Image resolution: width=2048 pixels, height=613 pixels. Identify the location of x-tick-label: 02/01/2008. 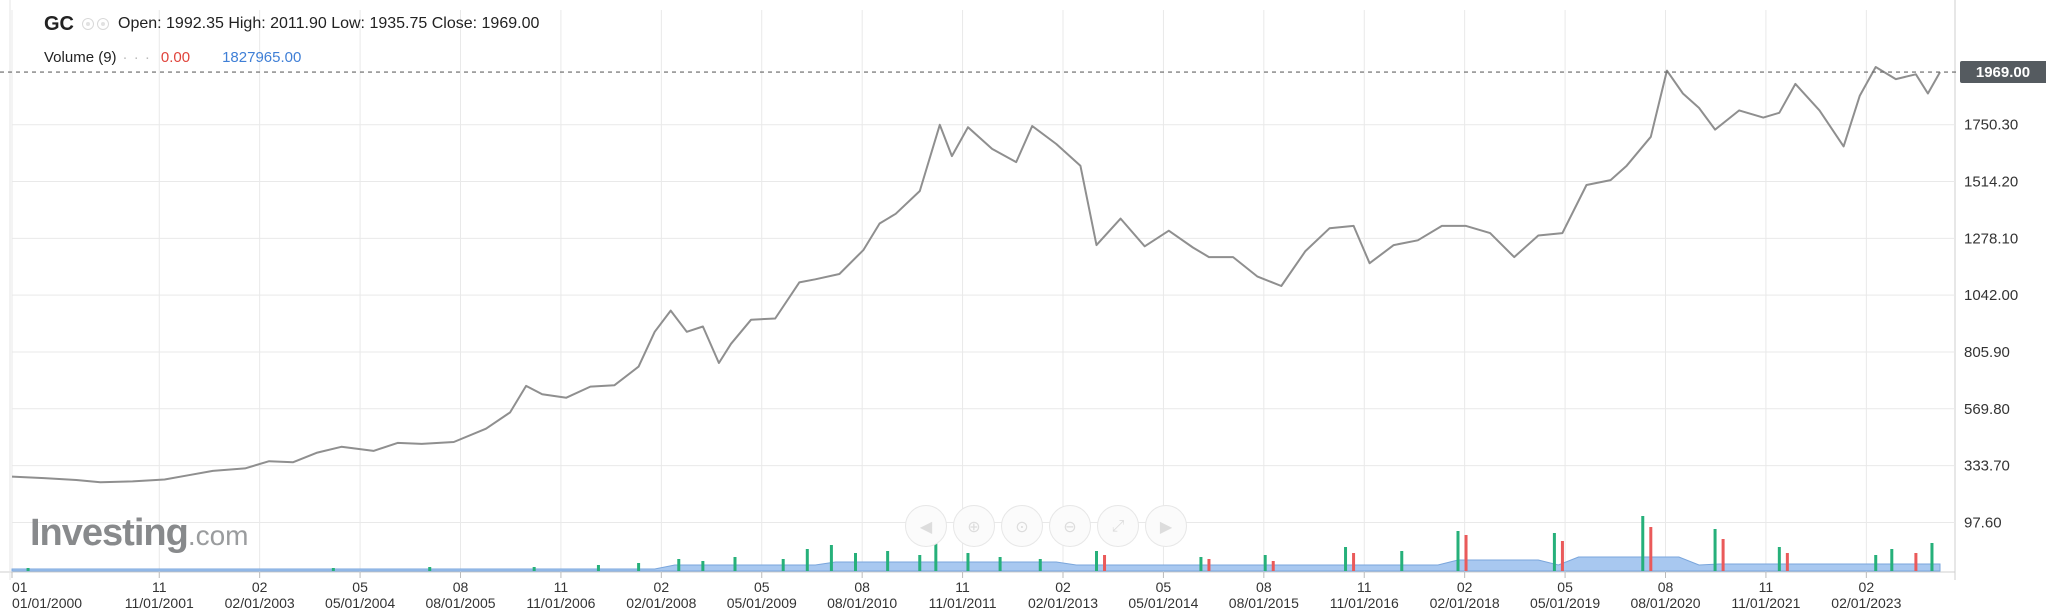
(661, 603).